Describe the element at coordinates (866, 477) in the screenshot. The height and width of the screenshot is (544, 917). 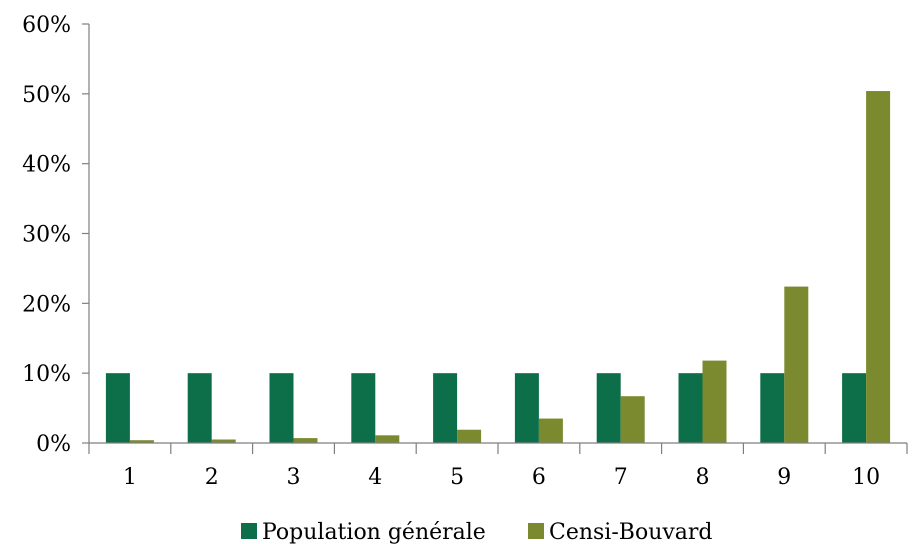
I see `x-tick-label: 10` at that location.